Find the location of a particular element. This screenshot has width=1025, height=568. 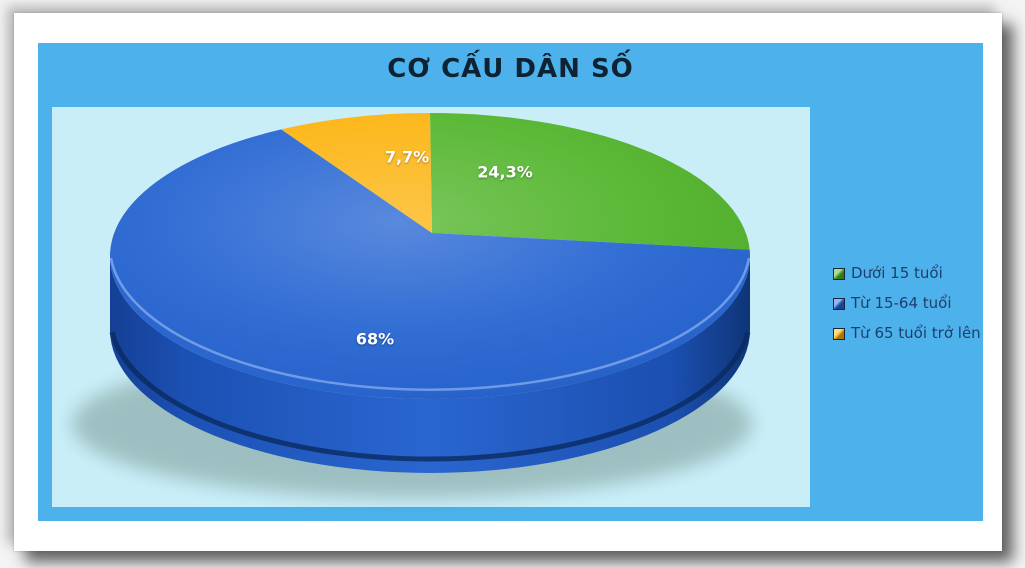

legend-label-15-64: Từ 15-64 tuổi is located at coordinates (901, 303).